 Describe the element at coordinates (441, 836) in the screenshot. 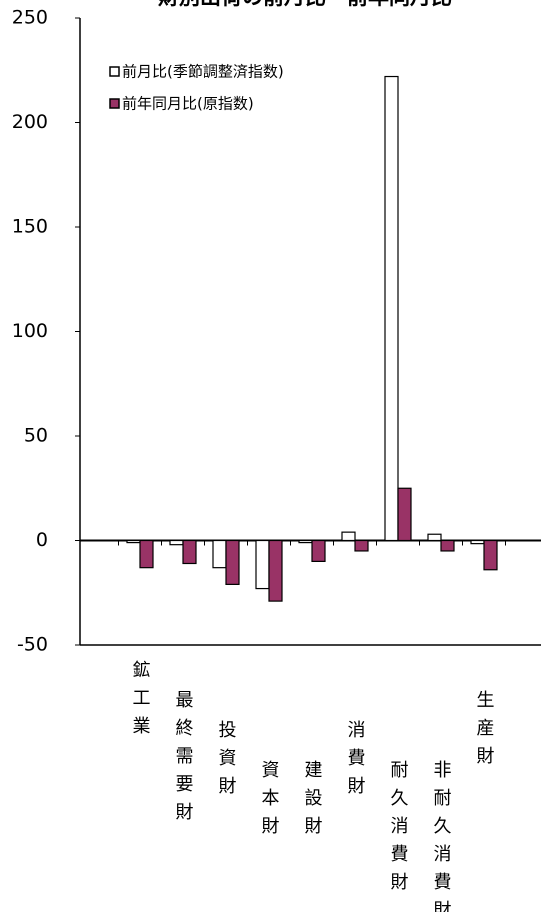

I see `x-tick-label: 非耐久消費財` at that location.